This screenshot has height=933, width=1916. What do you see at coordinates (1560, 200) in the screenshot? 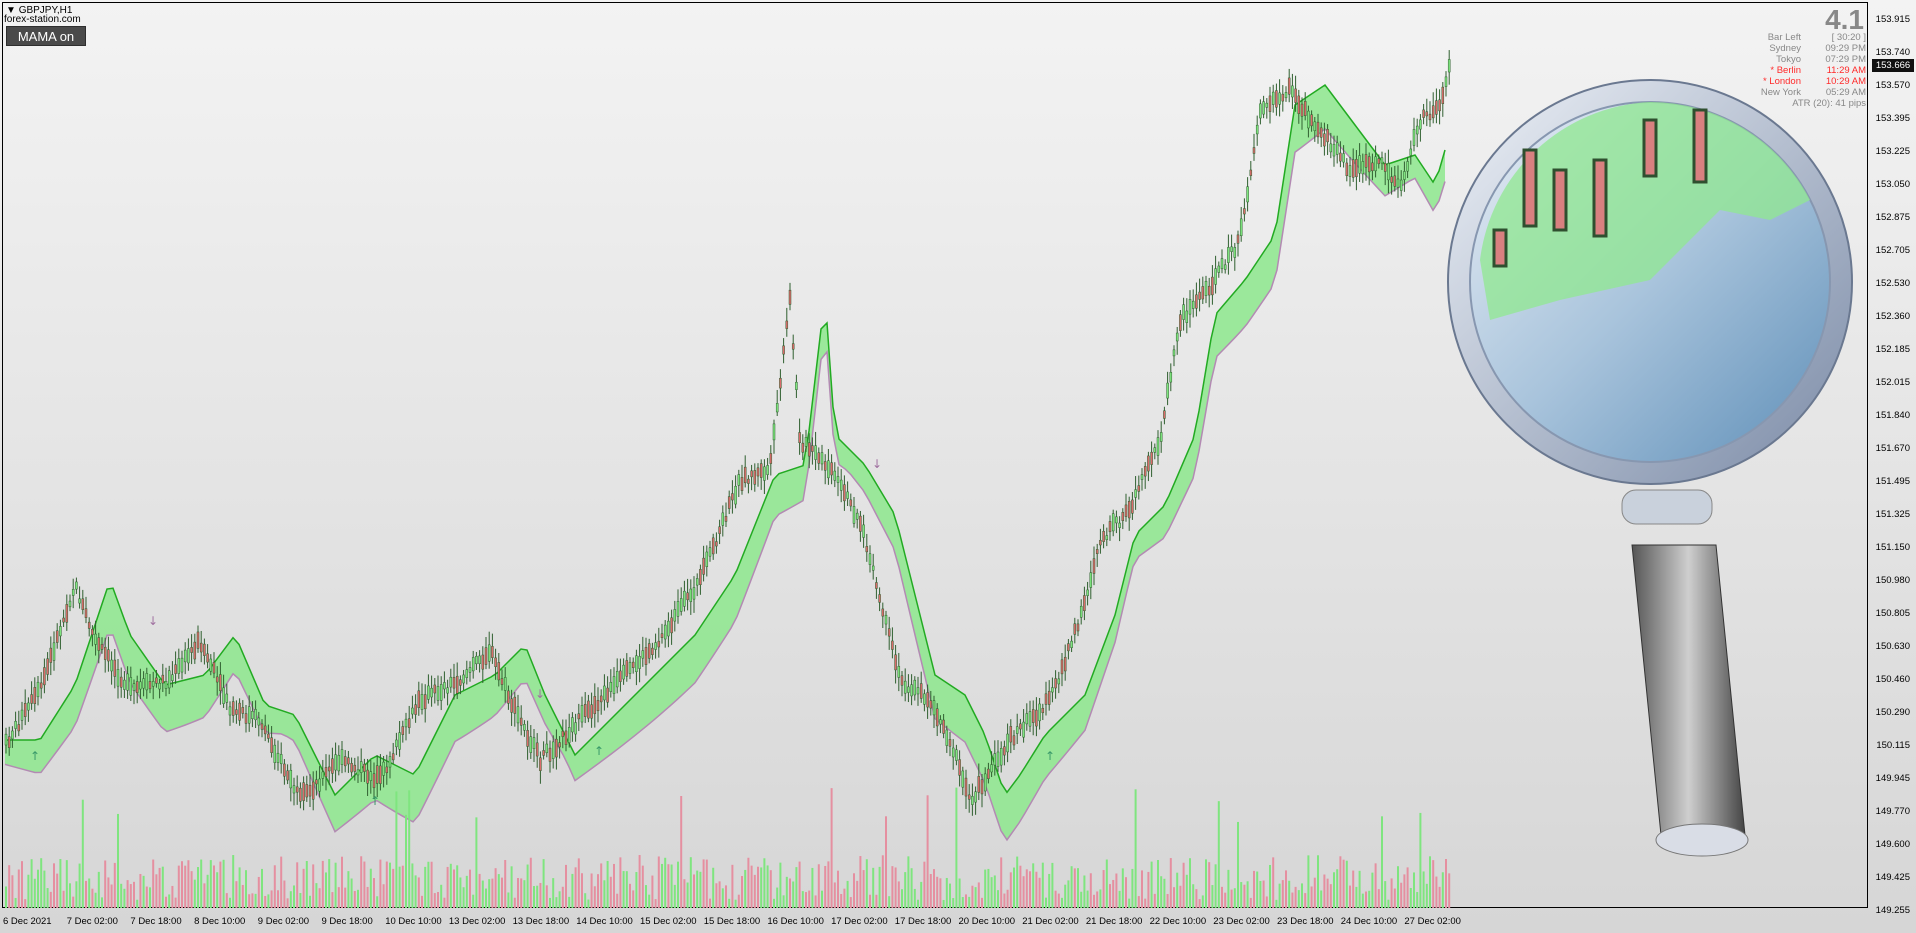
I see `magnified-candle` at bounding box center [1560, 200].